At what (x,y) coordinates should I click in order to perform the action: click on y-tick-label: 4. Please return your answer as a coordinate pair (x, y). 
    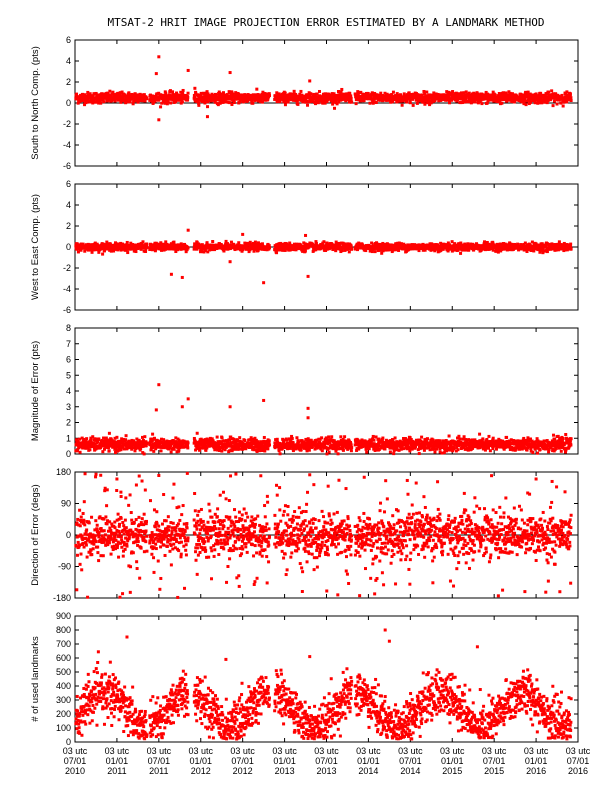
    Looking at the image, I should click on (68, 61).